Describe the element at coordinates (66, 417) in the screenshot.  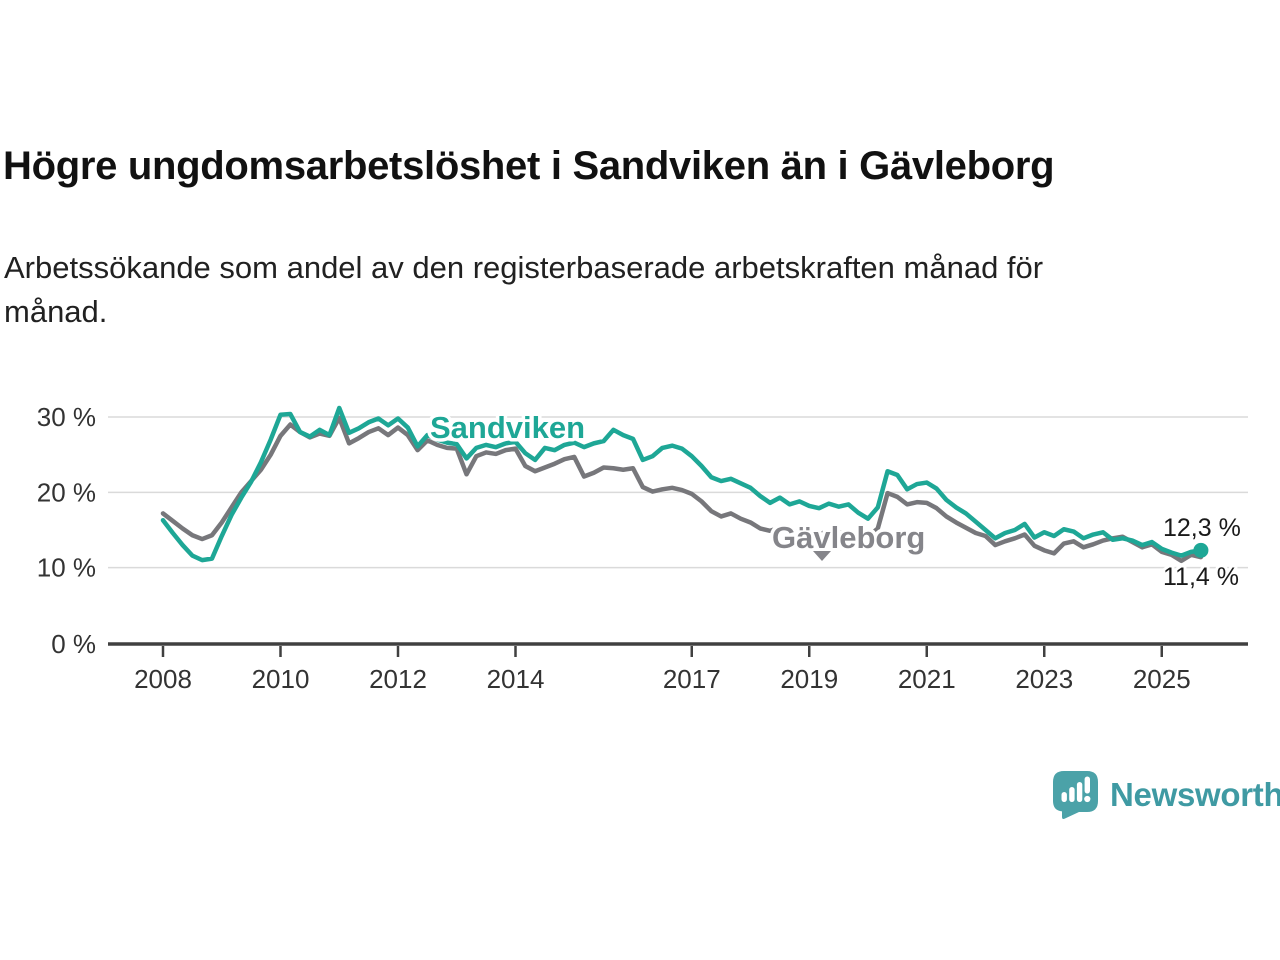
I see `y-tick-label-30: 30 %` at that location.